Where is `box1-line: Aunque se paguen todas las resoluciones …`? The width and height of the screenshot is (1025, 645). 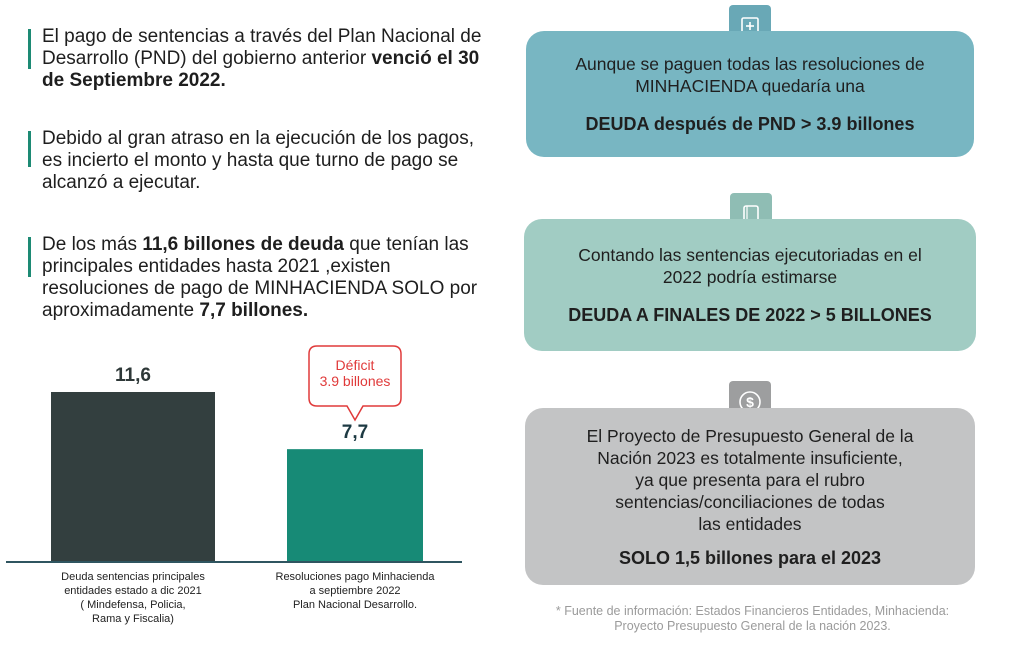
box1-line: Aunque se paguen todas las resoluciones … is located at coordinates (750, 64).